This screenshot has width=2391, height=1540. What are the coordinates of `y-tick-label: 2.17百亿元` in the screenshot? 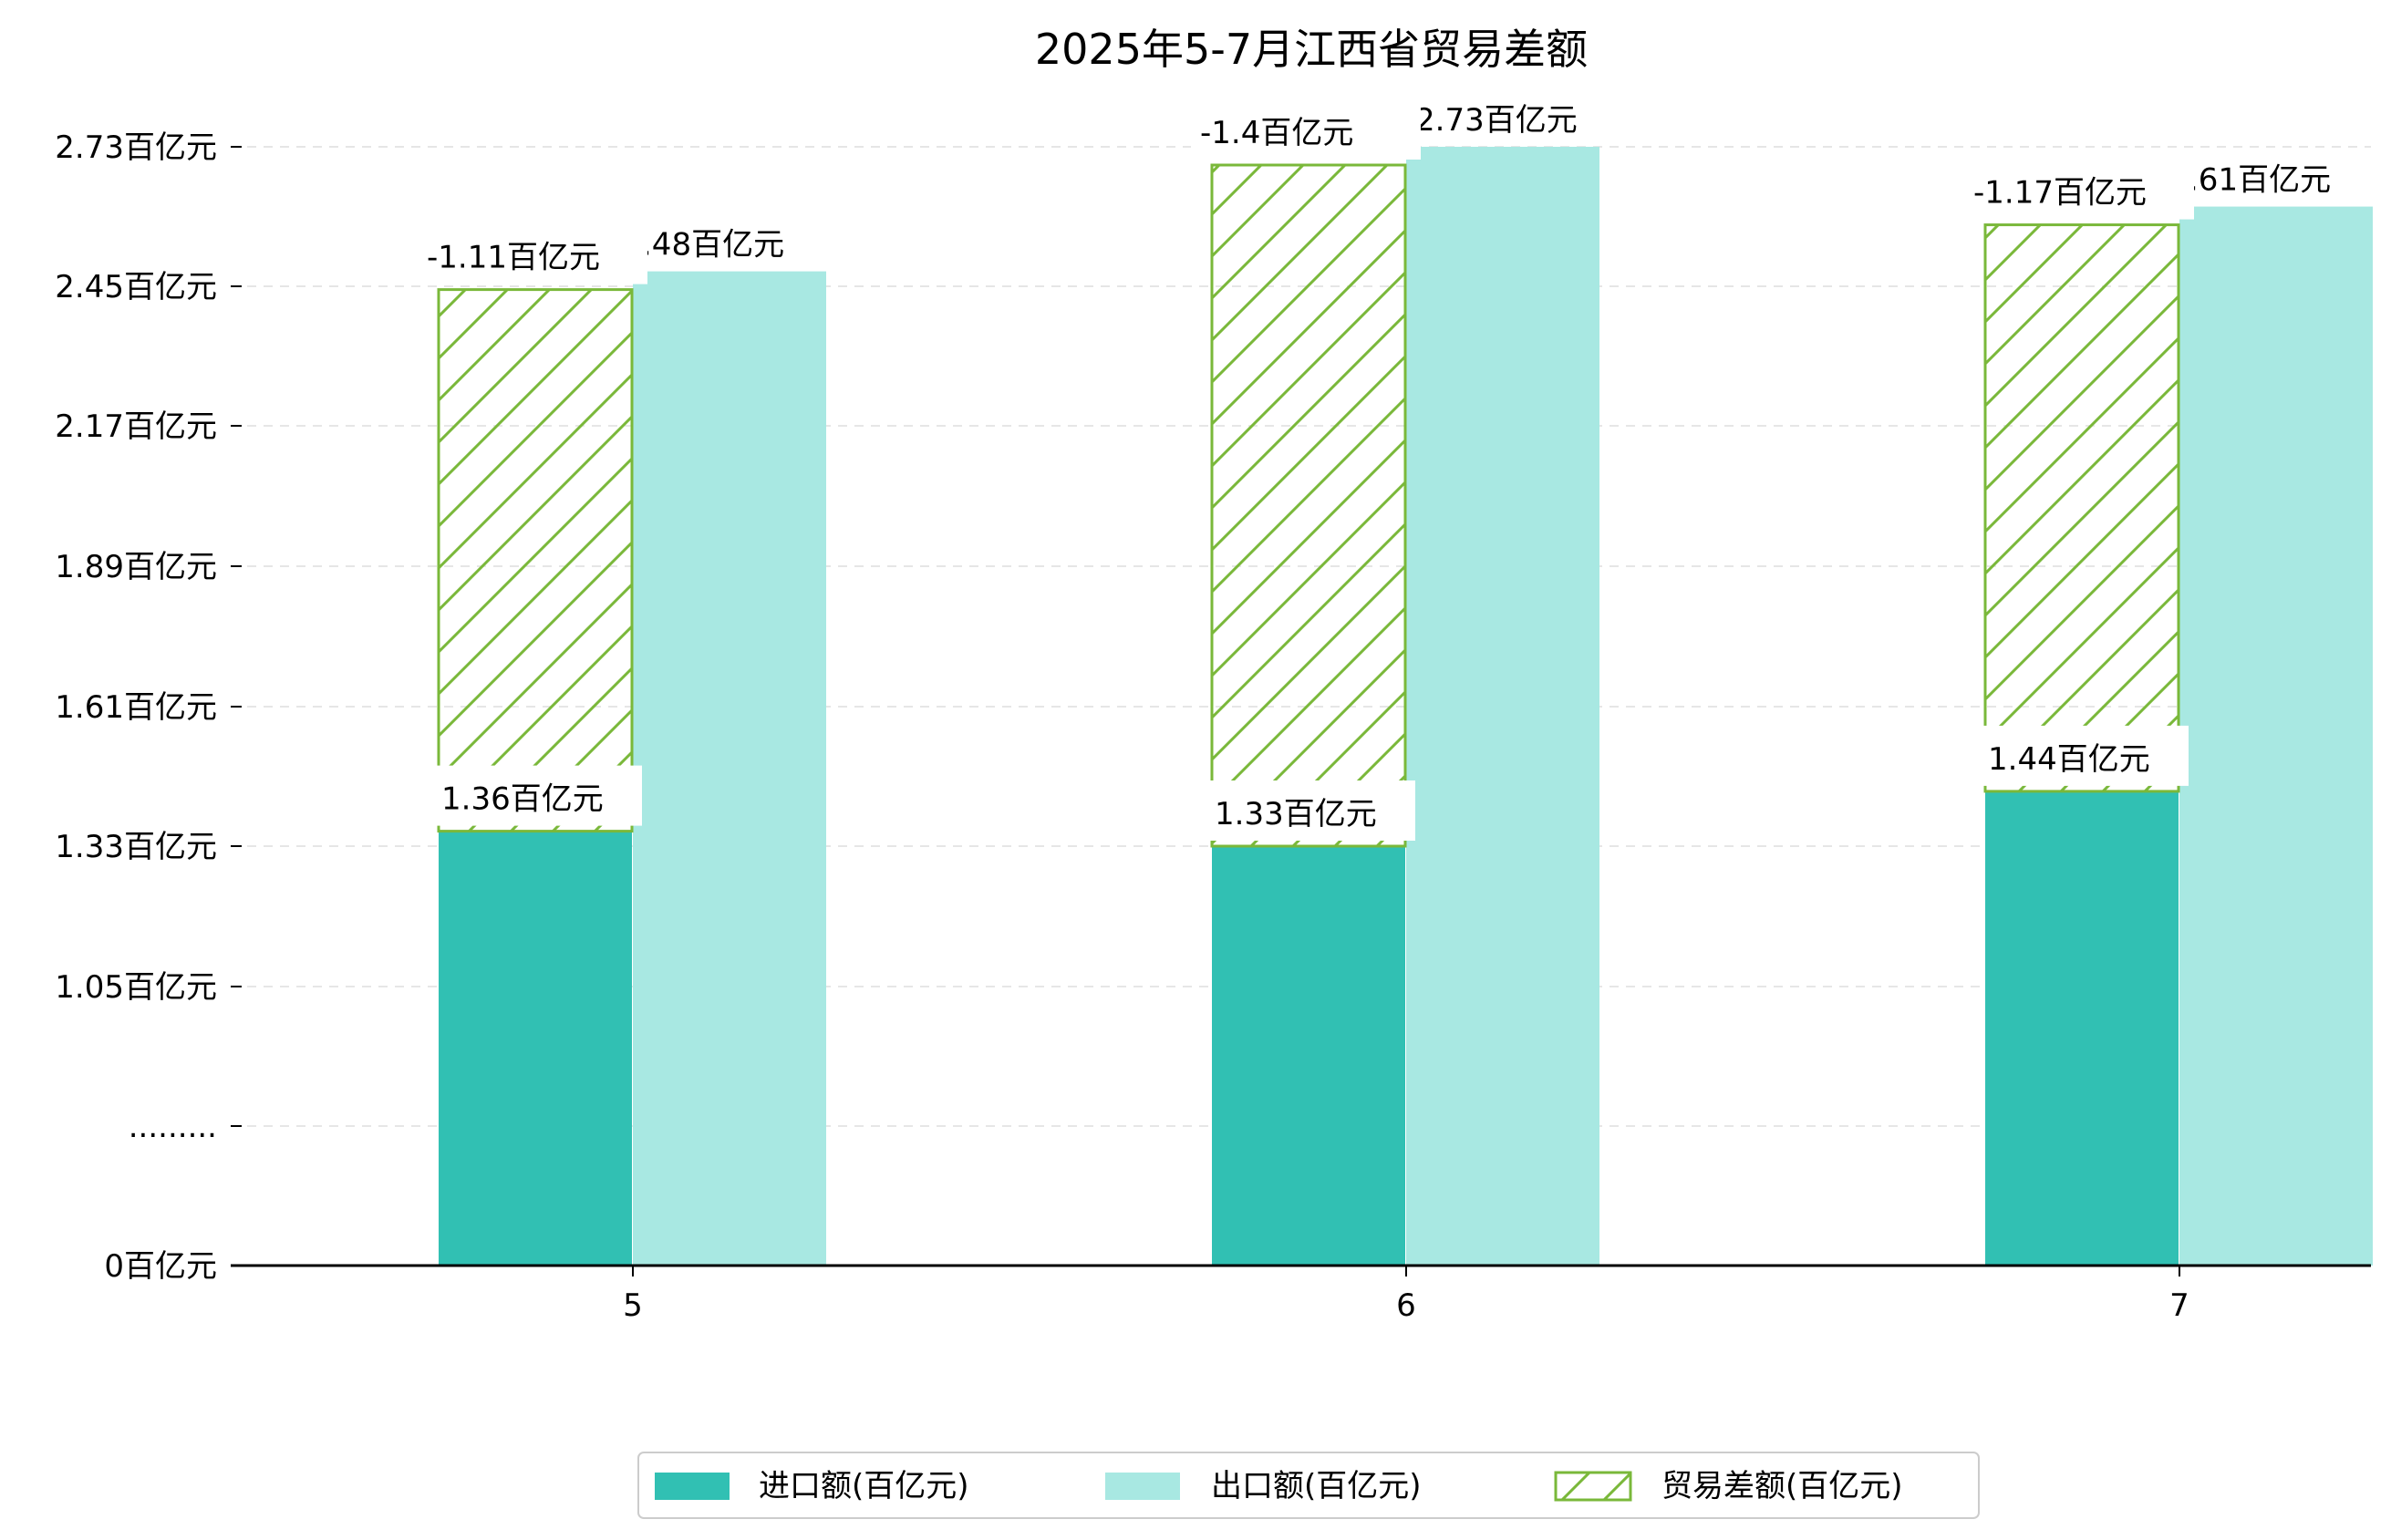 It's located at (136, 426).